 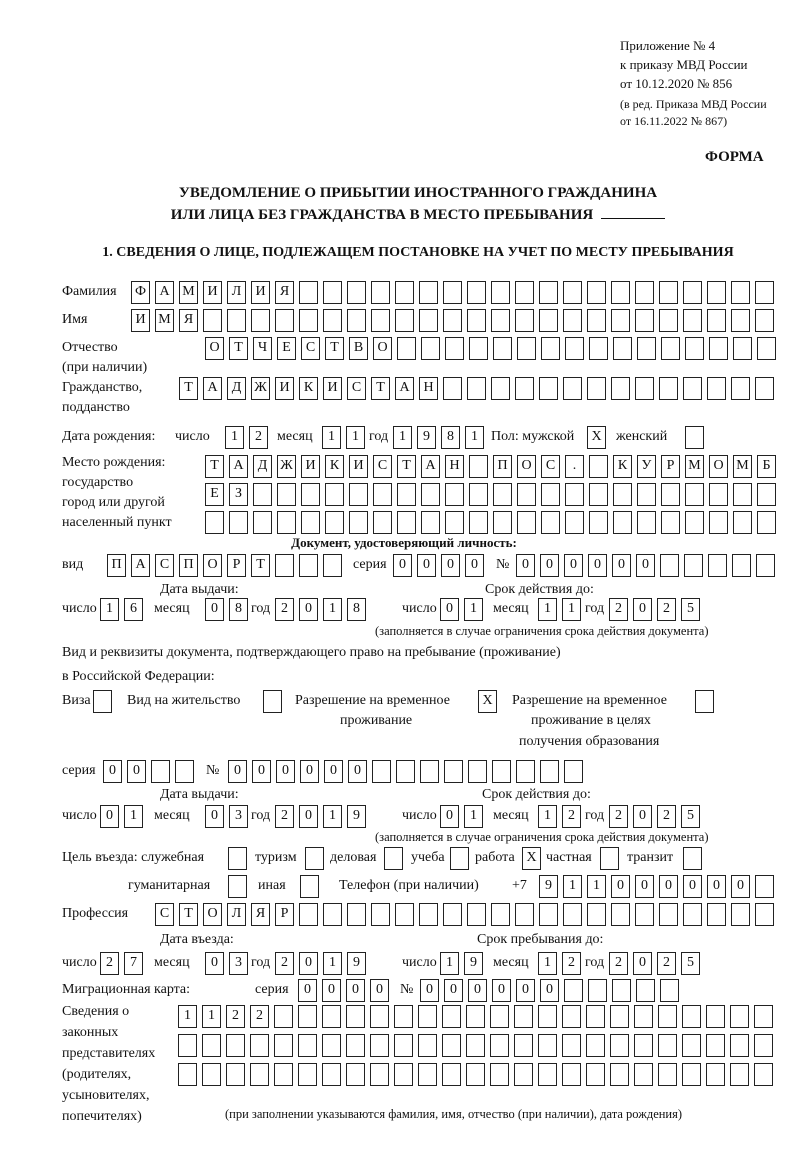 I want to click on male-checkbox: X, so click(x=599, y=437).